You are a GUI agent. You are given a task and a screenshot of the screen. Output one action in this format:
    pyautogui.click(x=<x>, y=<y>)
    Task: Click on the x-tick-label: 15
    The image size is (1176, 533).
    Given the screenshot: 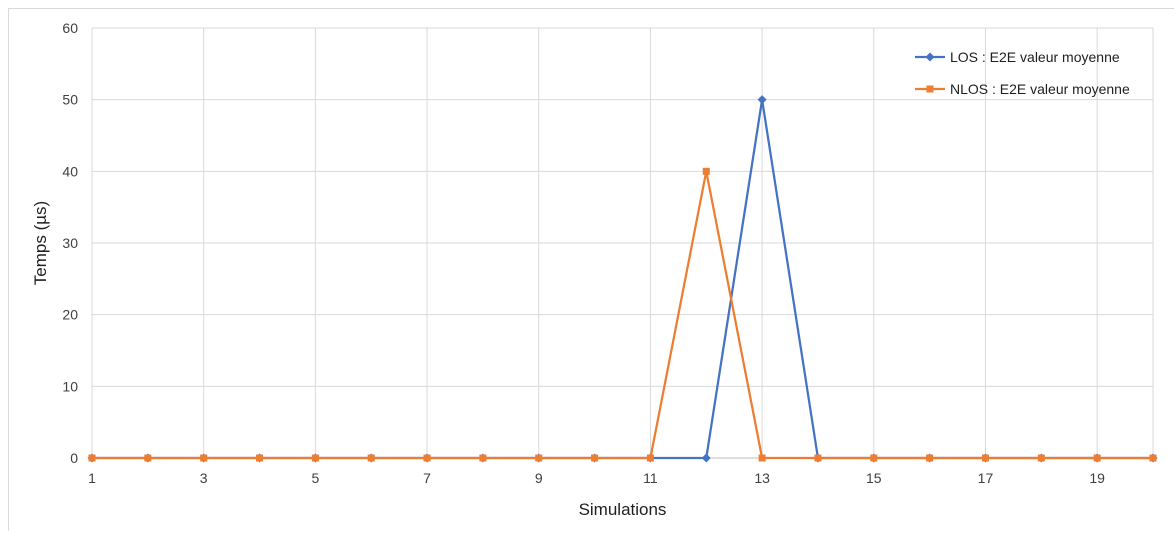 What is the action you would take?
    pyautogui.click(x=874, y=478)
    